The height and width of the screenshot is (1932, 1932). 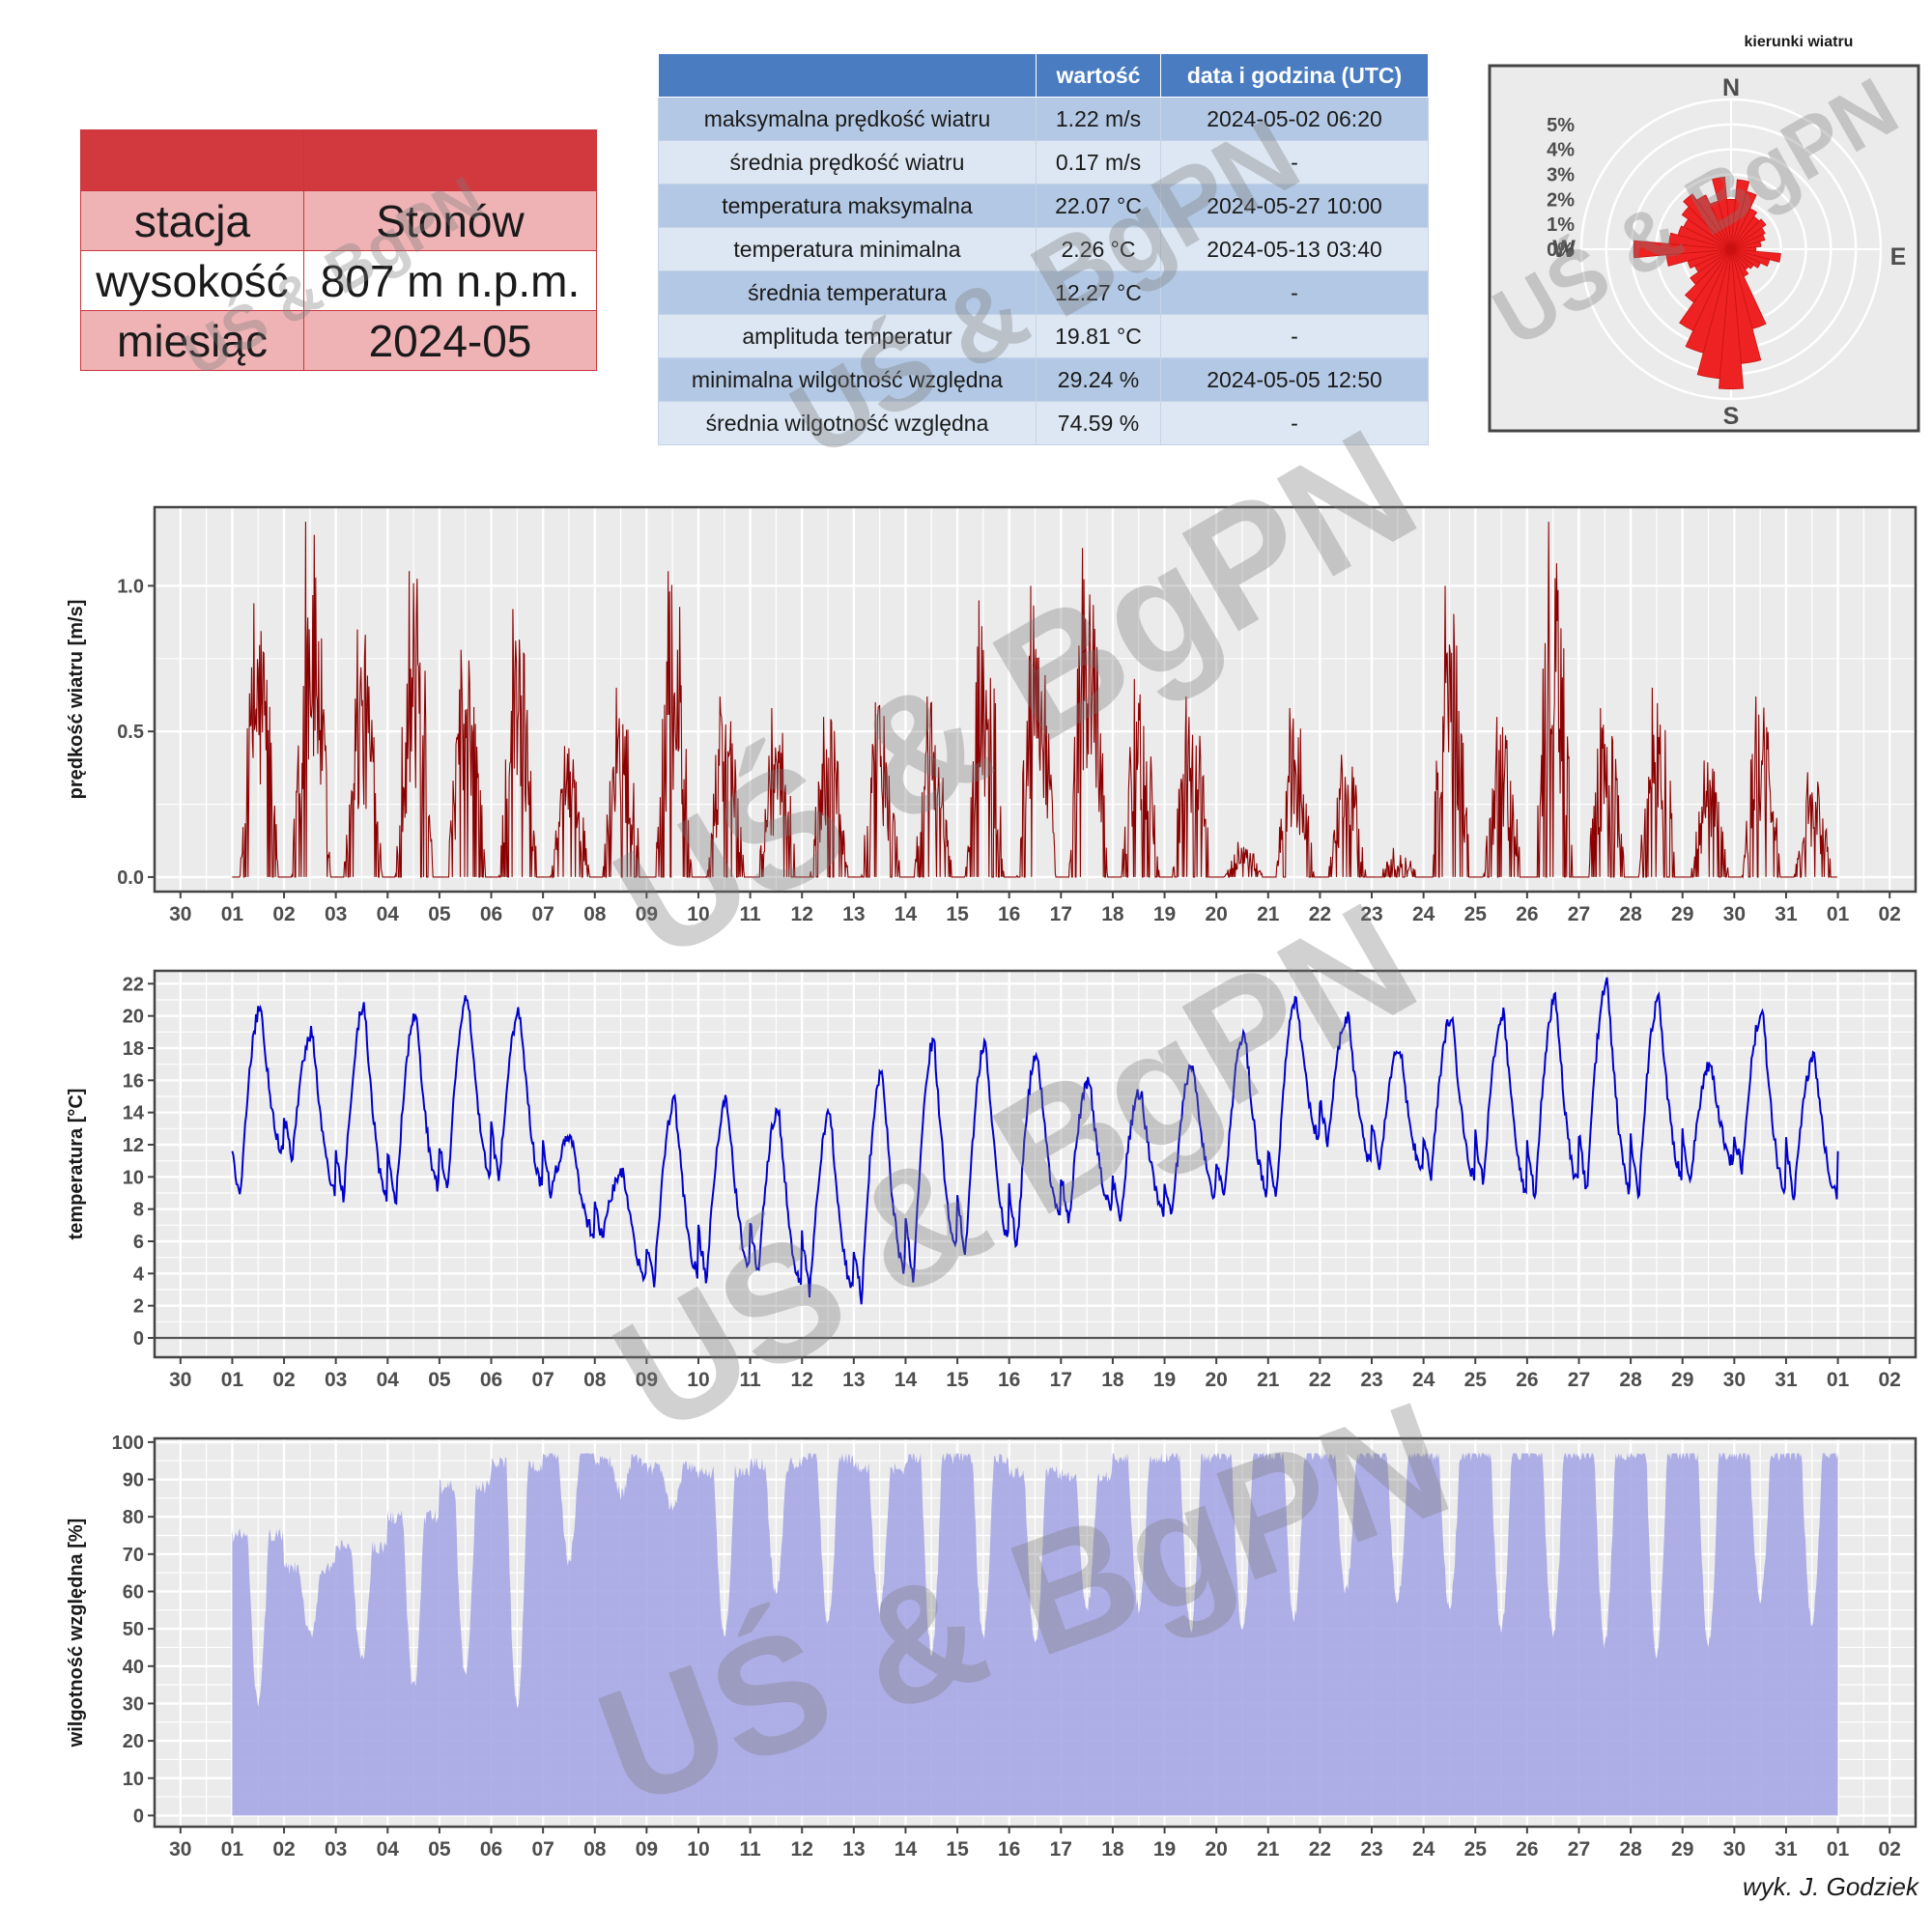 What do you see at coordinates (128, 1443) in the screenshot?
I see `y-tick-label: 100` at bounding box center [128, 1443].